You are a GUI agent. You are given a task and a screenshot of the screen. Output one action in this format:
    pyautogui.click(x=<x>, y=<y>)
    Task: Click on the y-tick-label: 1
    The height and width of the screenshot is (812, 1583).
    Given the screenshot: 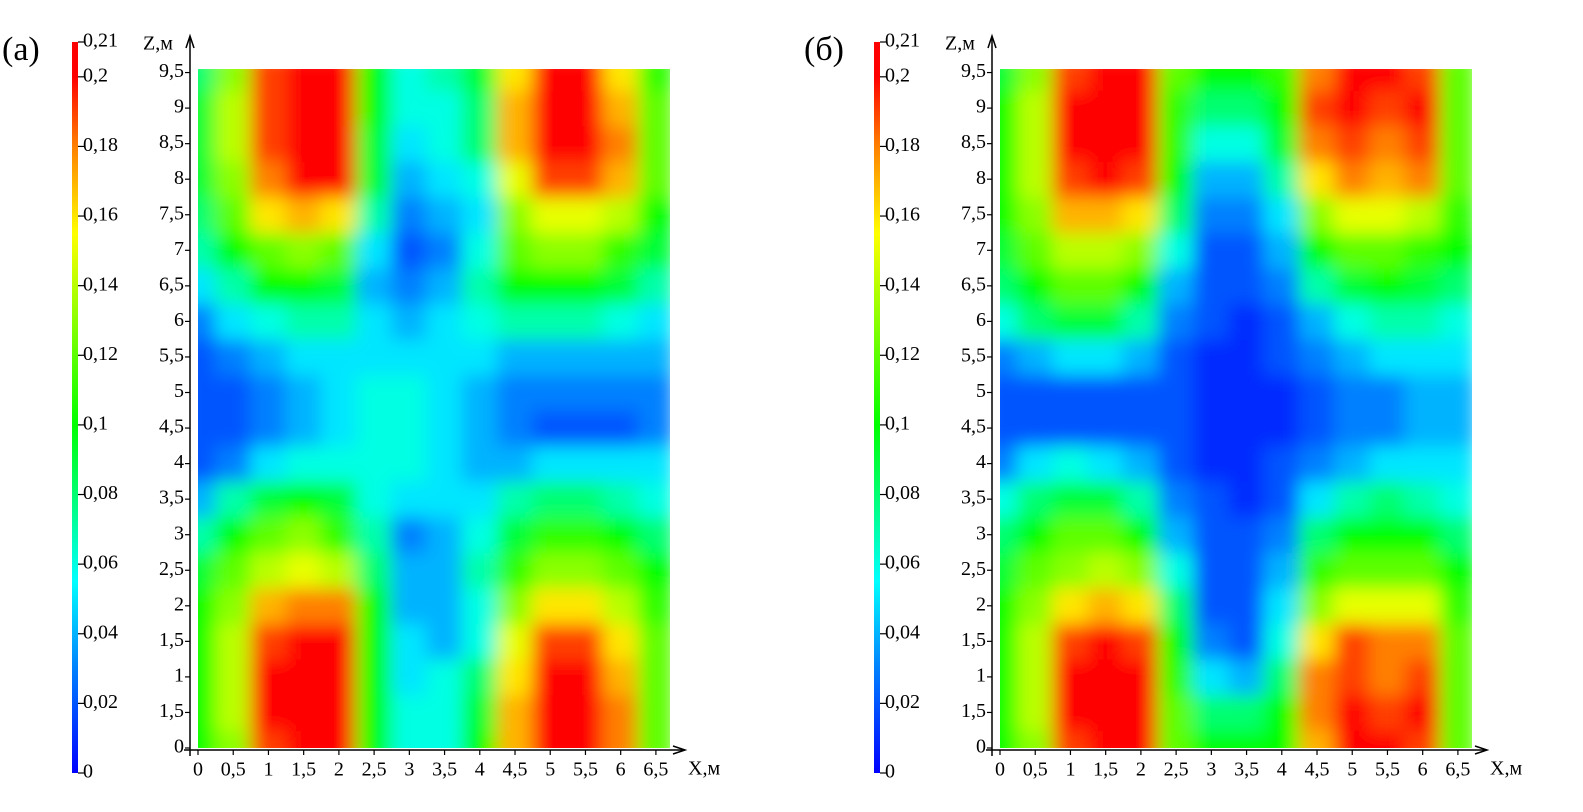 What is the action you would take?
    pyautogui.click(x=981, y=675)
    